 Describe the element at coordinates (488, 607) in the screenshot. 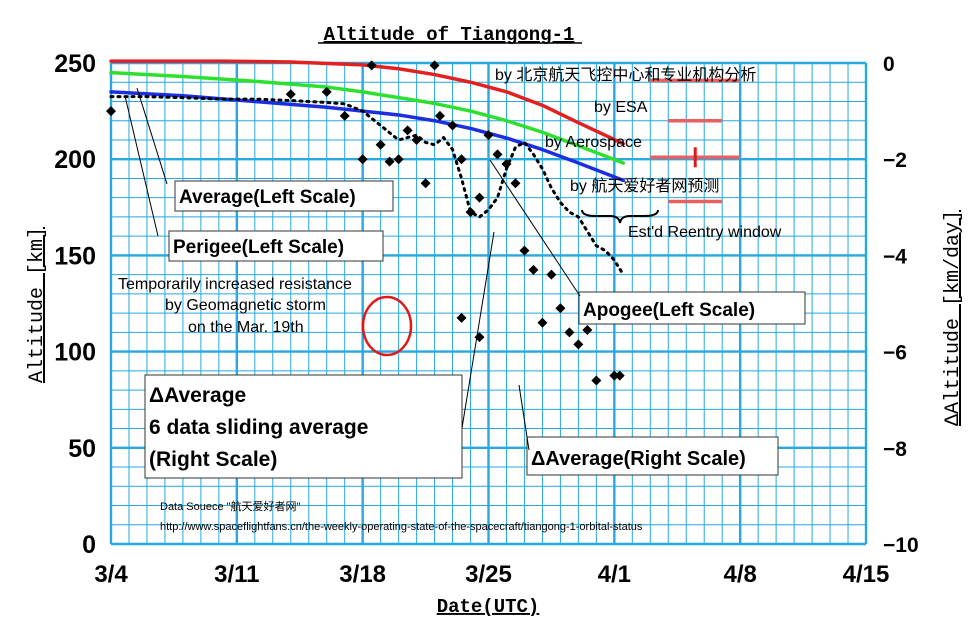

I see `x-axis-label: Date(UTC)` at that location.